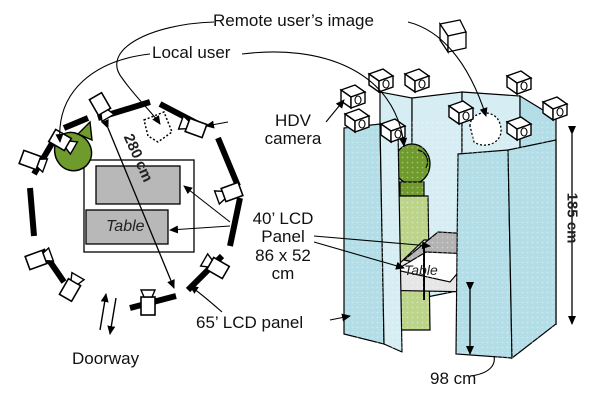  I want to click on remote-image-top, so click(158, 127).